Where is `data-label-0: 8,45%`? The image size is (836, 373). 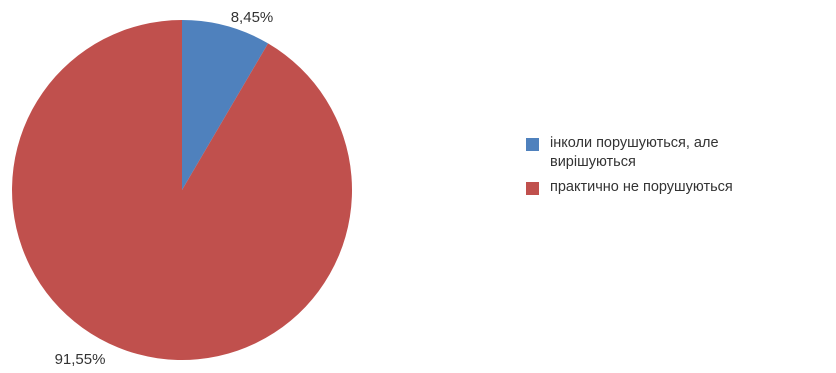 data-label-0: 8,45% is located at coordinates (252, 17).